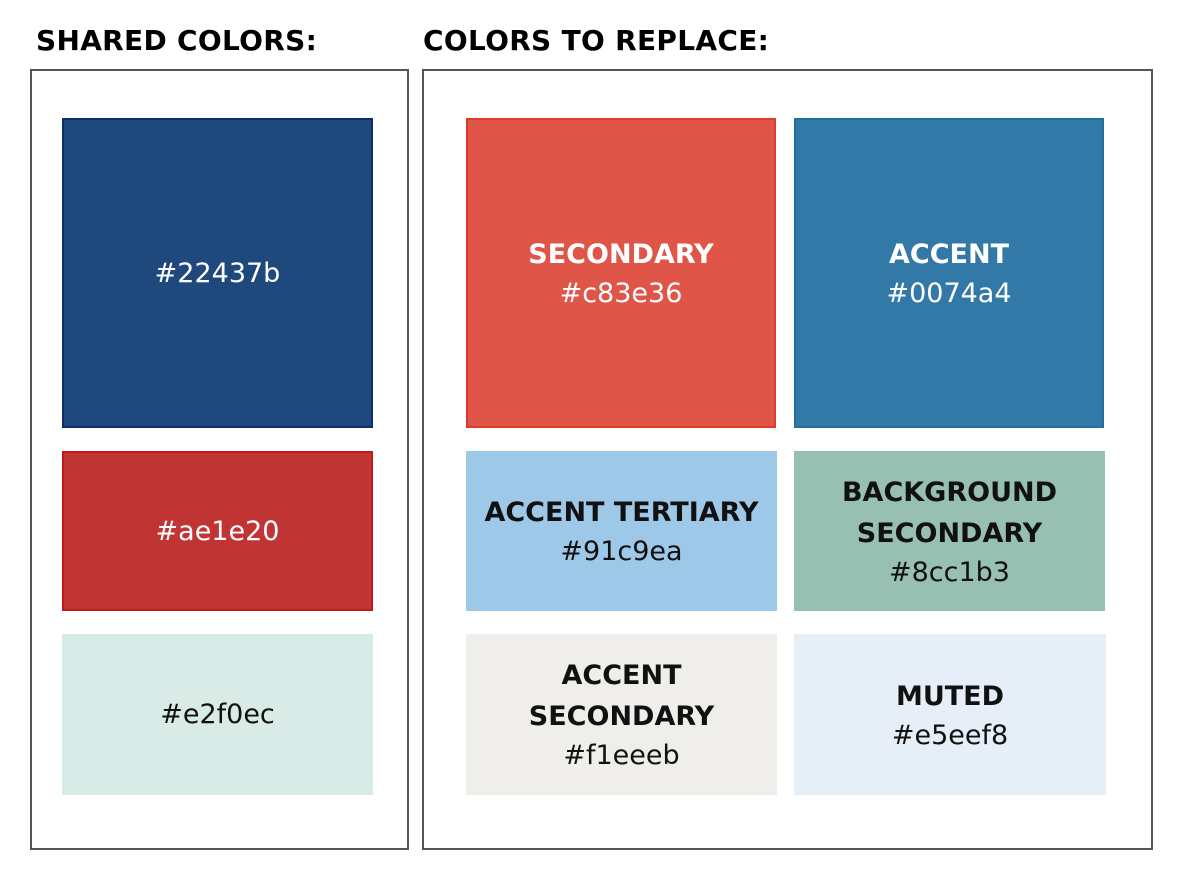 Image resolution: width=1182 pixels, height=890 pixels. Describe the element at coordinates (177, 40) in the screenshot. I see `shared-colors-heading: SHARED COLORS:` at that location.